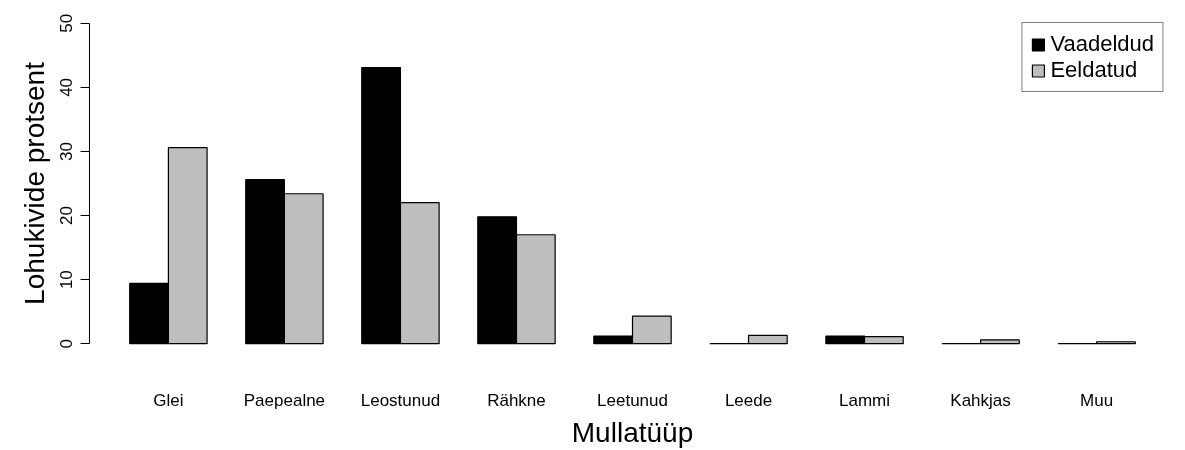  What do you see at coordinates (1102, 44) in the screenshot?
I see `legend-label: Vaadeldud` at bounding box center [1102, 44].